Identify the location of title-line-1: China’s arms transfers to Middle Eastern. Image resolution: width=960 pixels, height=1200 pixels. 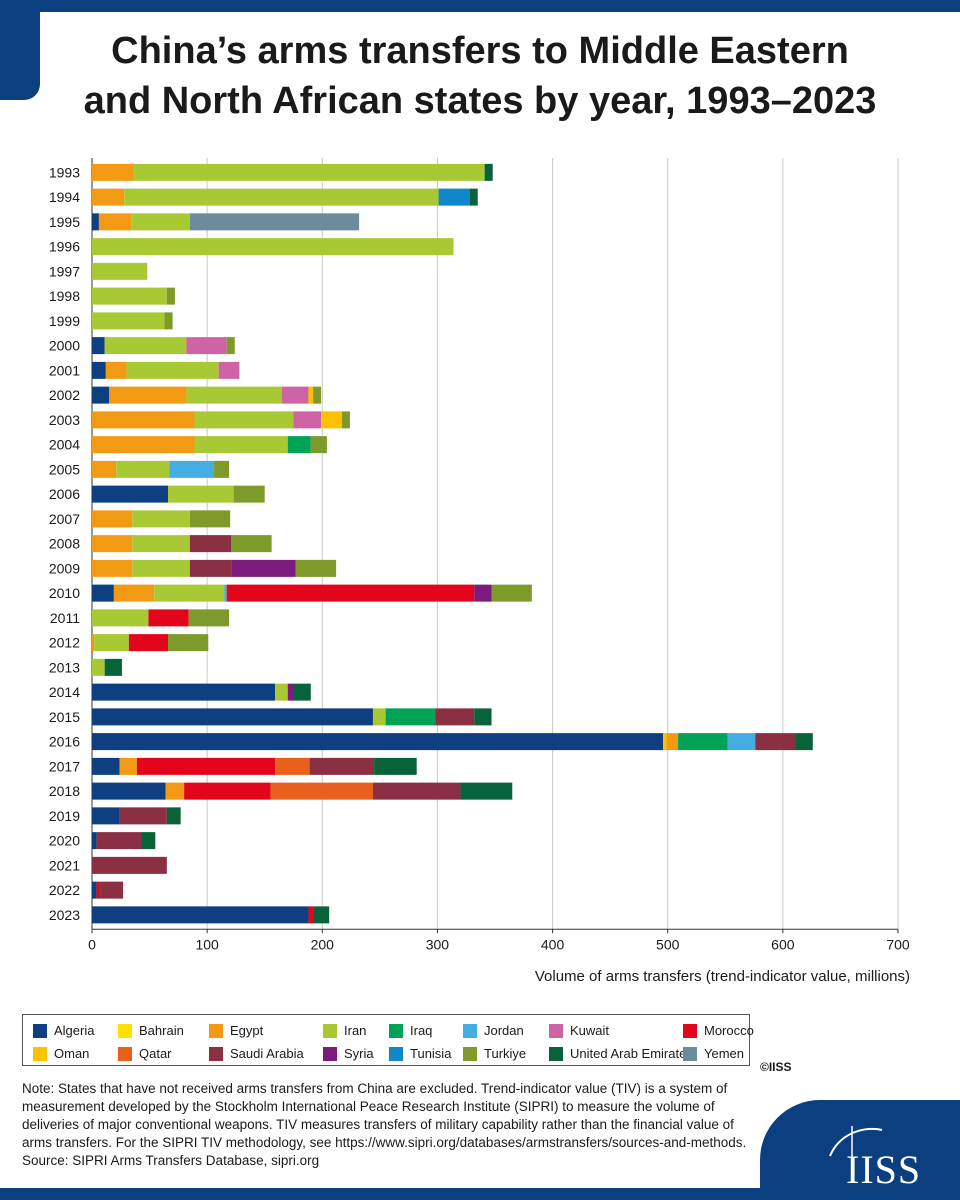
(480, 51).